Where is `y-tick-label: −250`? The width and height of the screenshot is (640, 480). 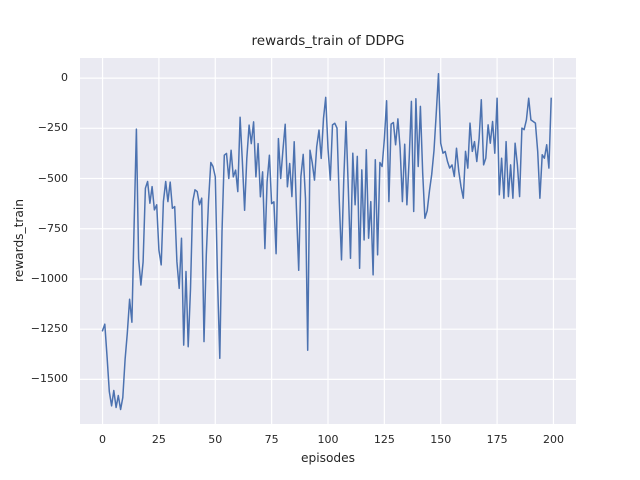
y-tick-label: −250 is located at coordinates (52, 128).